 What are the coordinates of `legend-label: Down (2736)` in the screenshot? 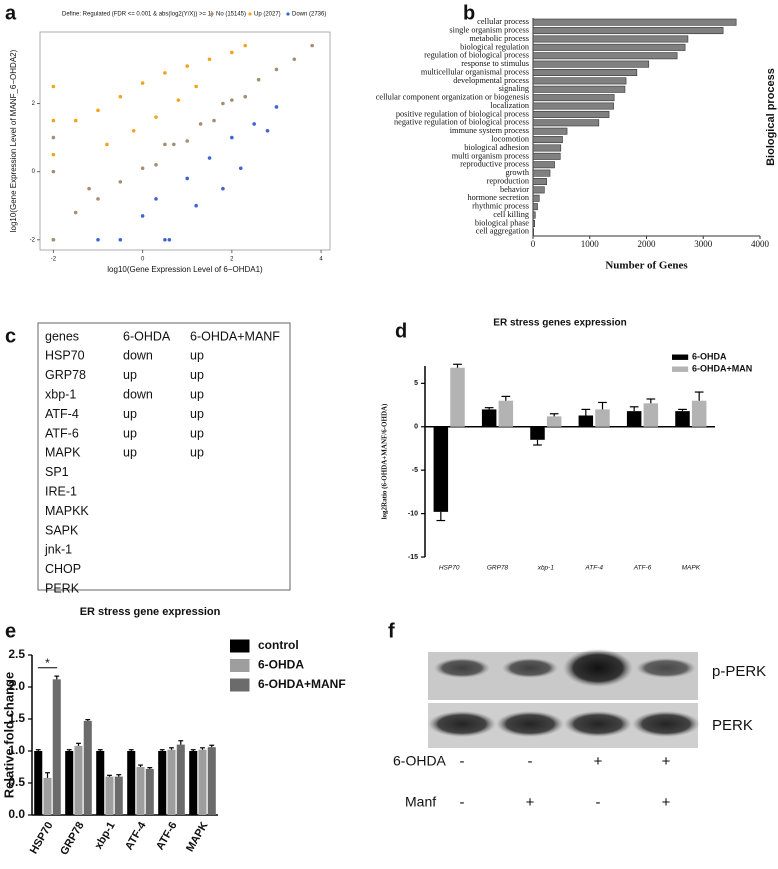 It's located at (309, 15).